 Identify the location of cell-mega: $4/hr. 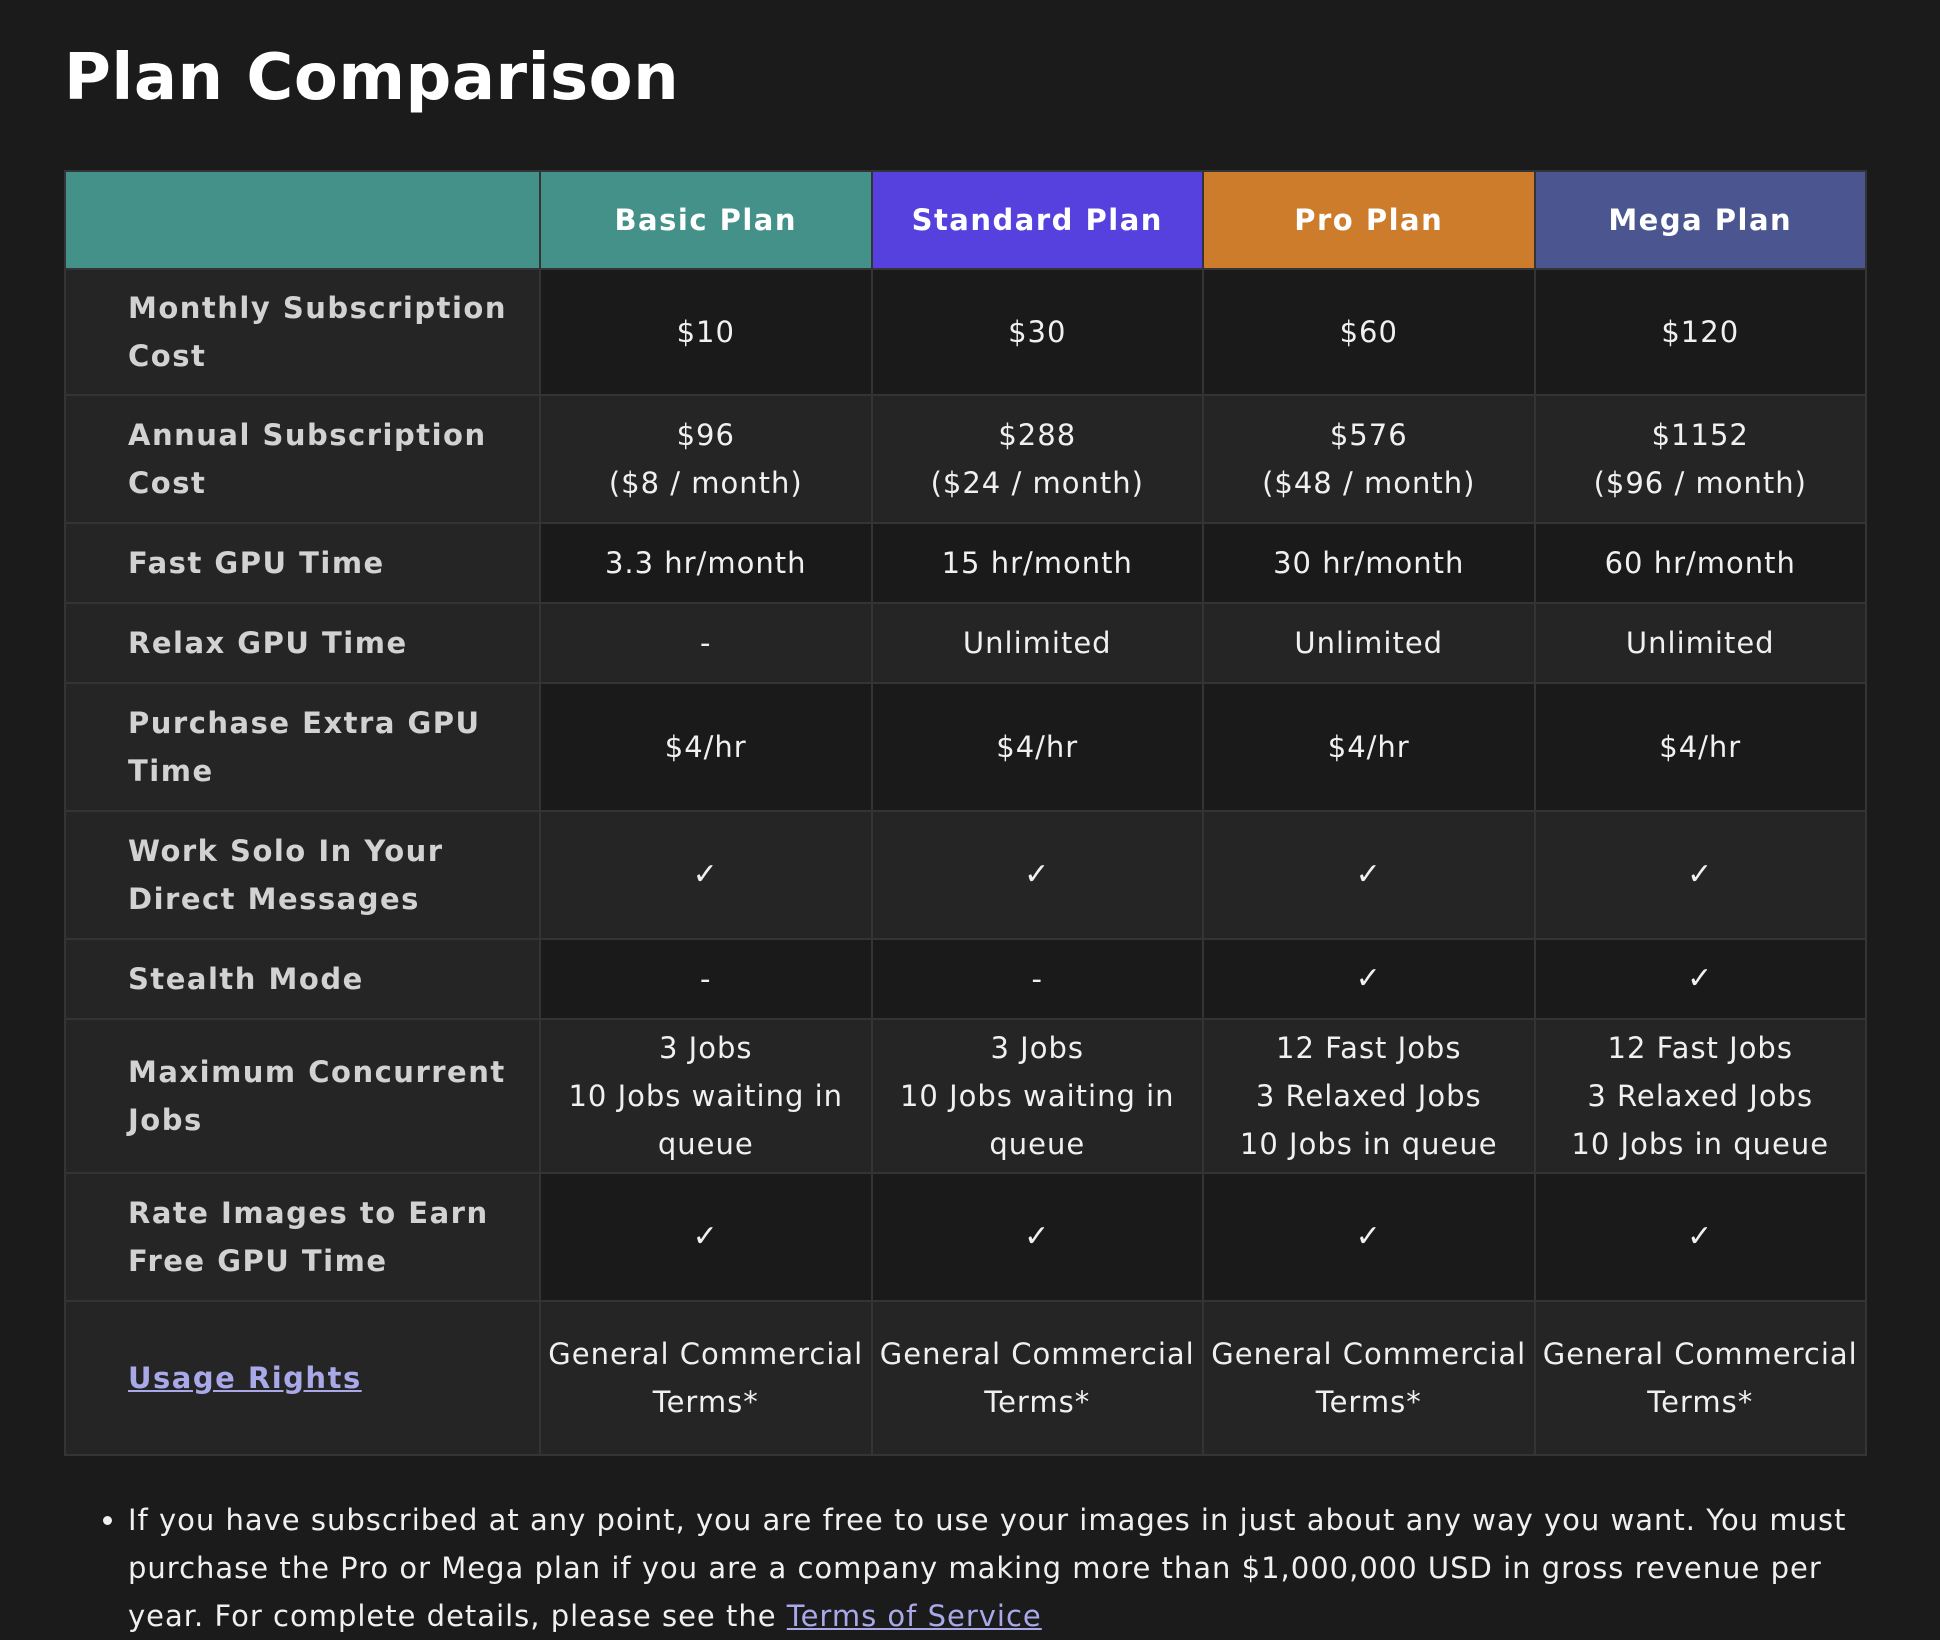
(1700, 747).